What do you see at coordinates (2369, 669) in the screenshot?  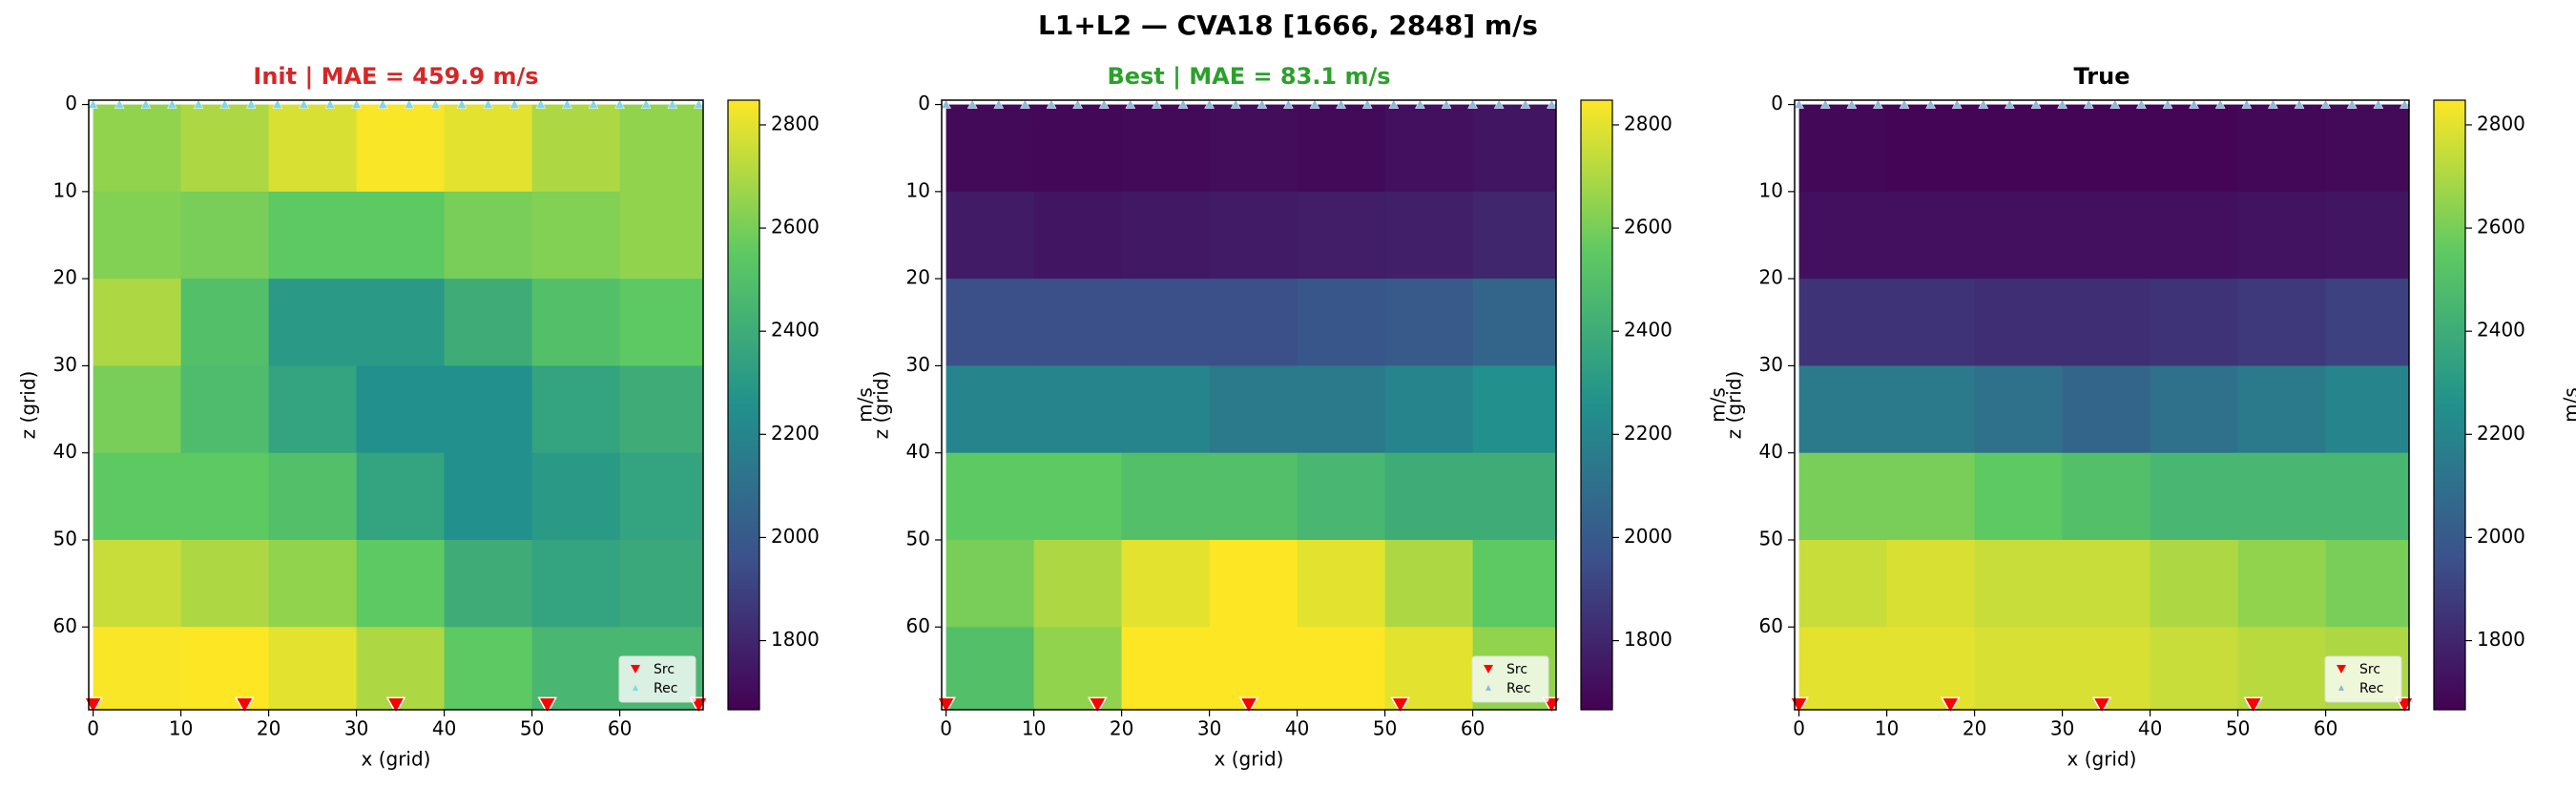 I see `legend-label: Src` at bounding box center [2369, 669].